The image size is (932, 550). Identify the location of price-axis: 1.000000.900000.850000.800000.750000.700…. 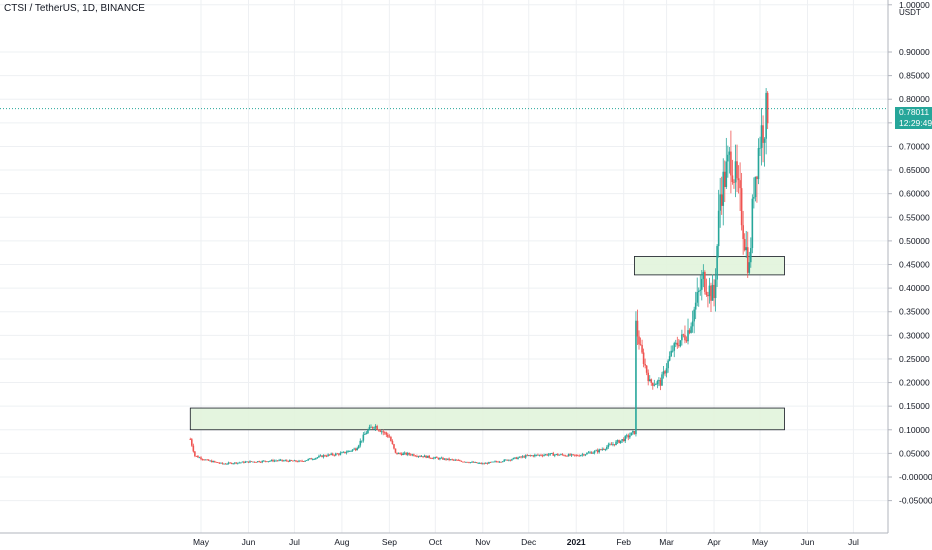
(909, 266).